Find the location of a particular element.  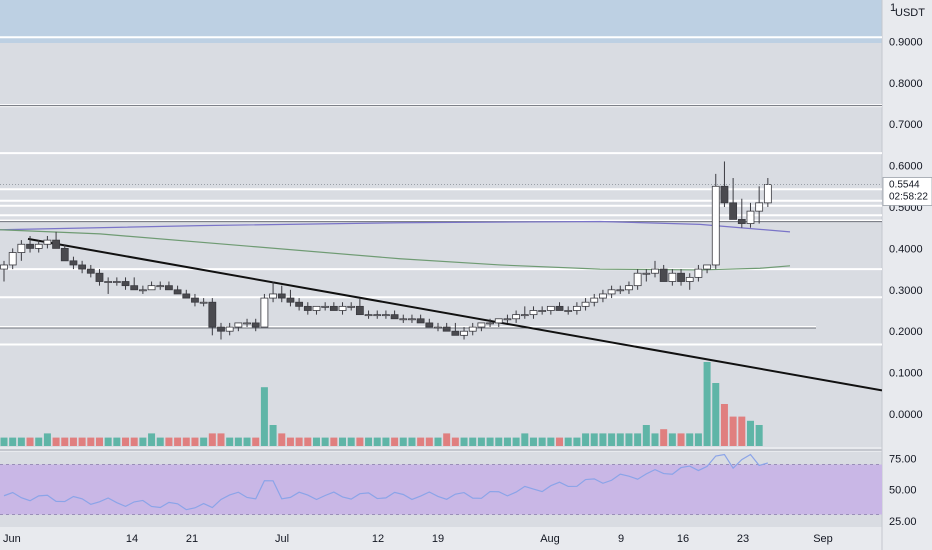

price-unit-label: USDT is located at coordinates (910, 13).